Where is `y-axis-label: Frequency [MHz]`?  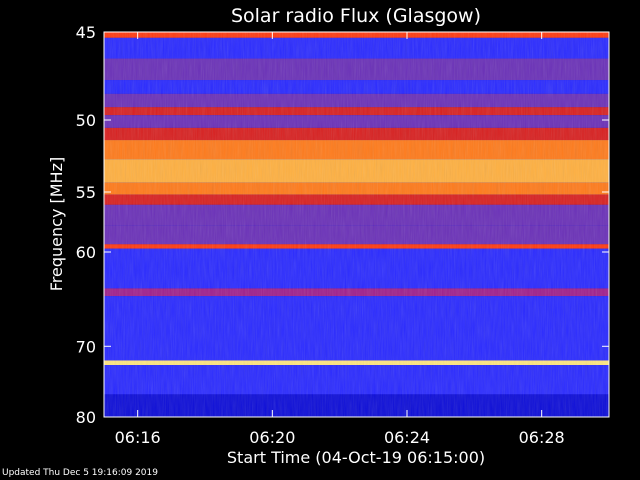 y-axis-label: Frequency [MHz] is located at coordinates (56, 224).